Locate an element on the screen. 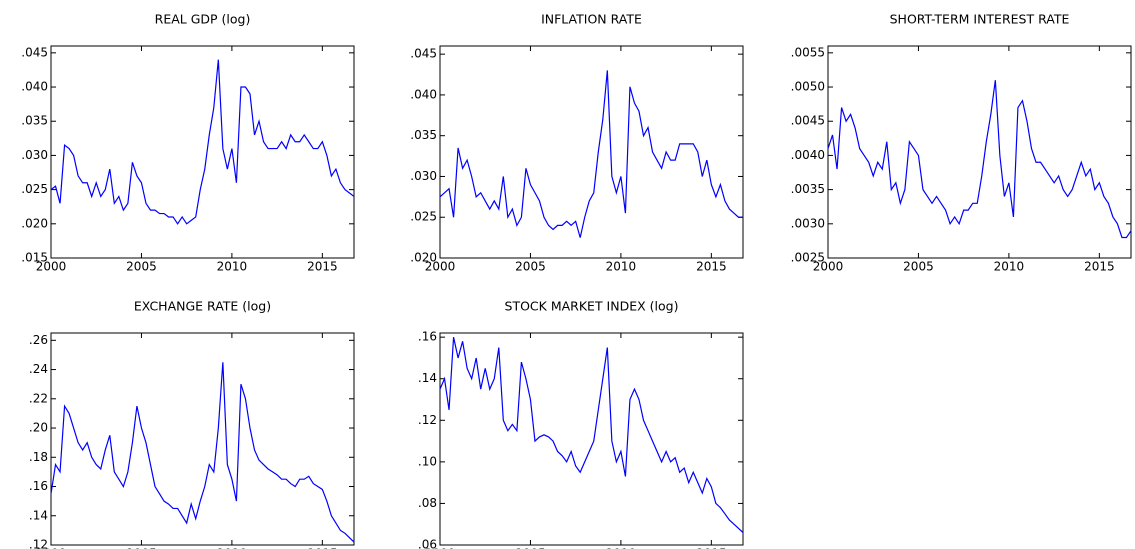 The height and width of the screenshot is (549, 1135). y-tick-label: .22 is located at coordinates (38, 398).